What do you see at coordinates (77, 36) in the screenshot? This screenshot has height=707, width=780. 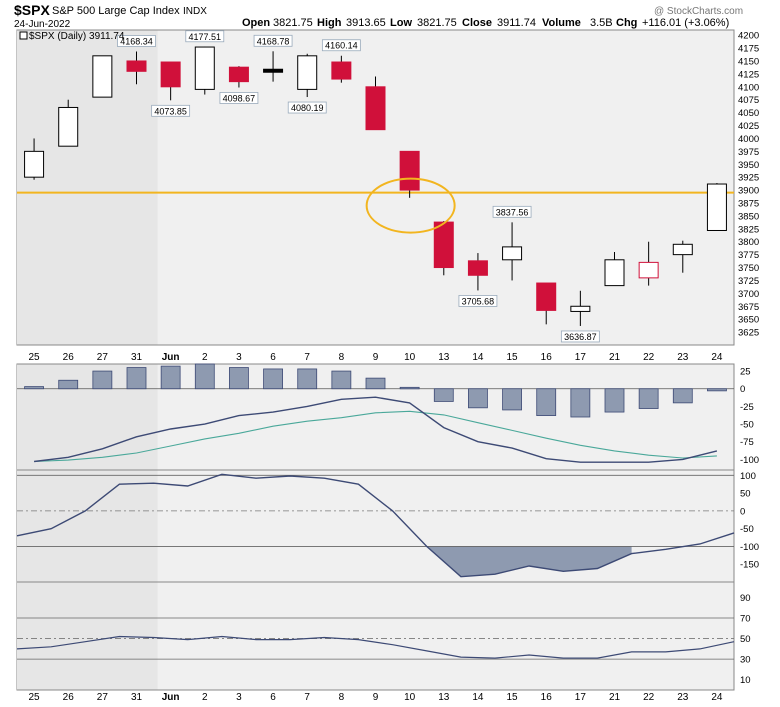 I see `legend-text: $SPX (Daily) 3911.74` at bounding box center [77, 36].